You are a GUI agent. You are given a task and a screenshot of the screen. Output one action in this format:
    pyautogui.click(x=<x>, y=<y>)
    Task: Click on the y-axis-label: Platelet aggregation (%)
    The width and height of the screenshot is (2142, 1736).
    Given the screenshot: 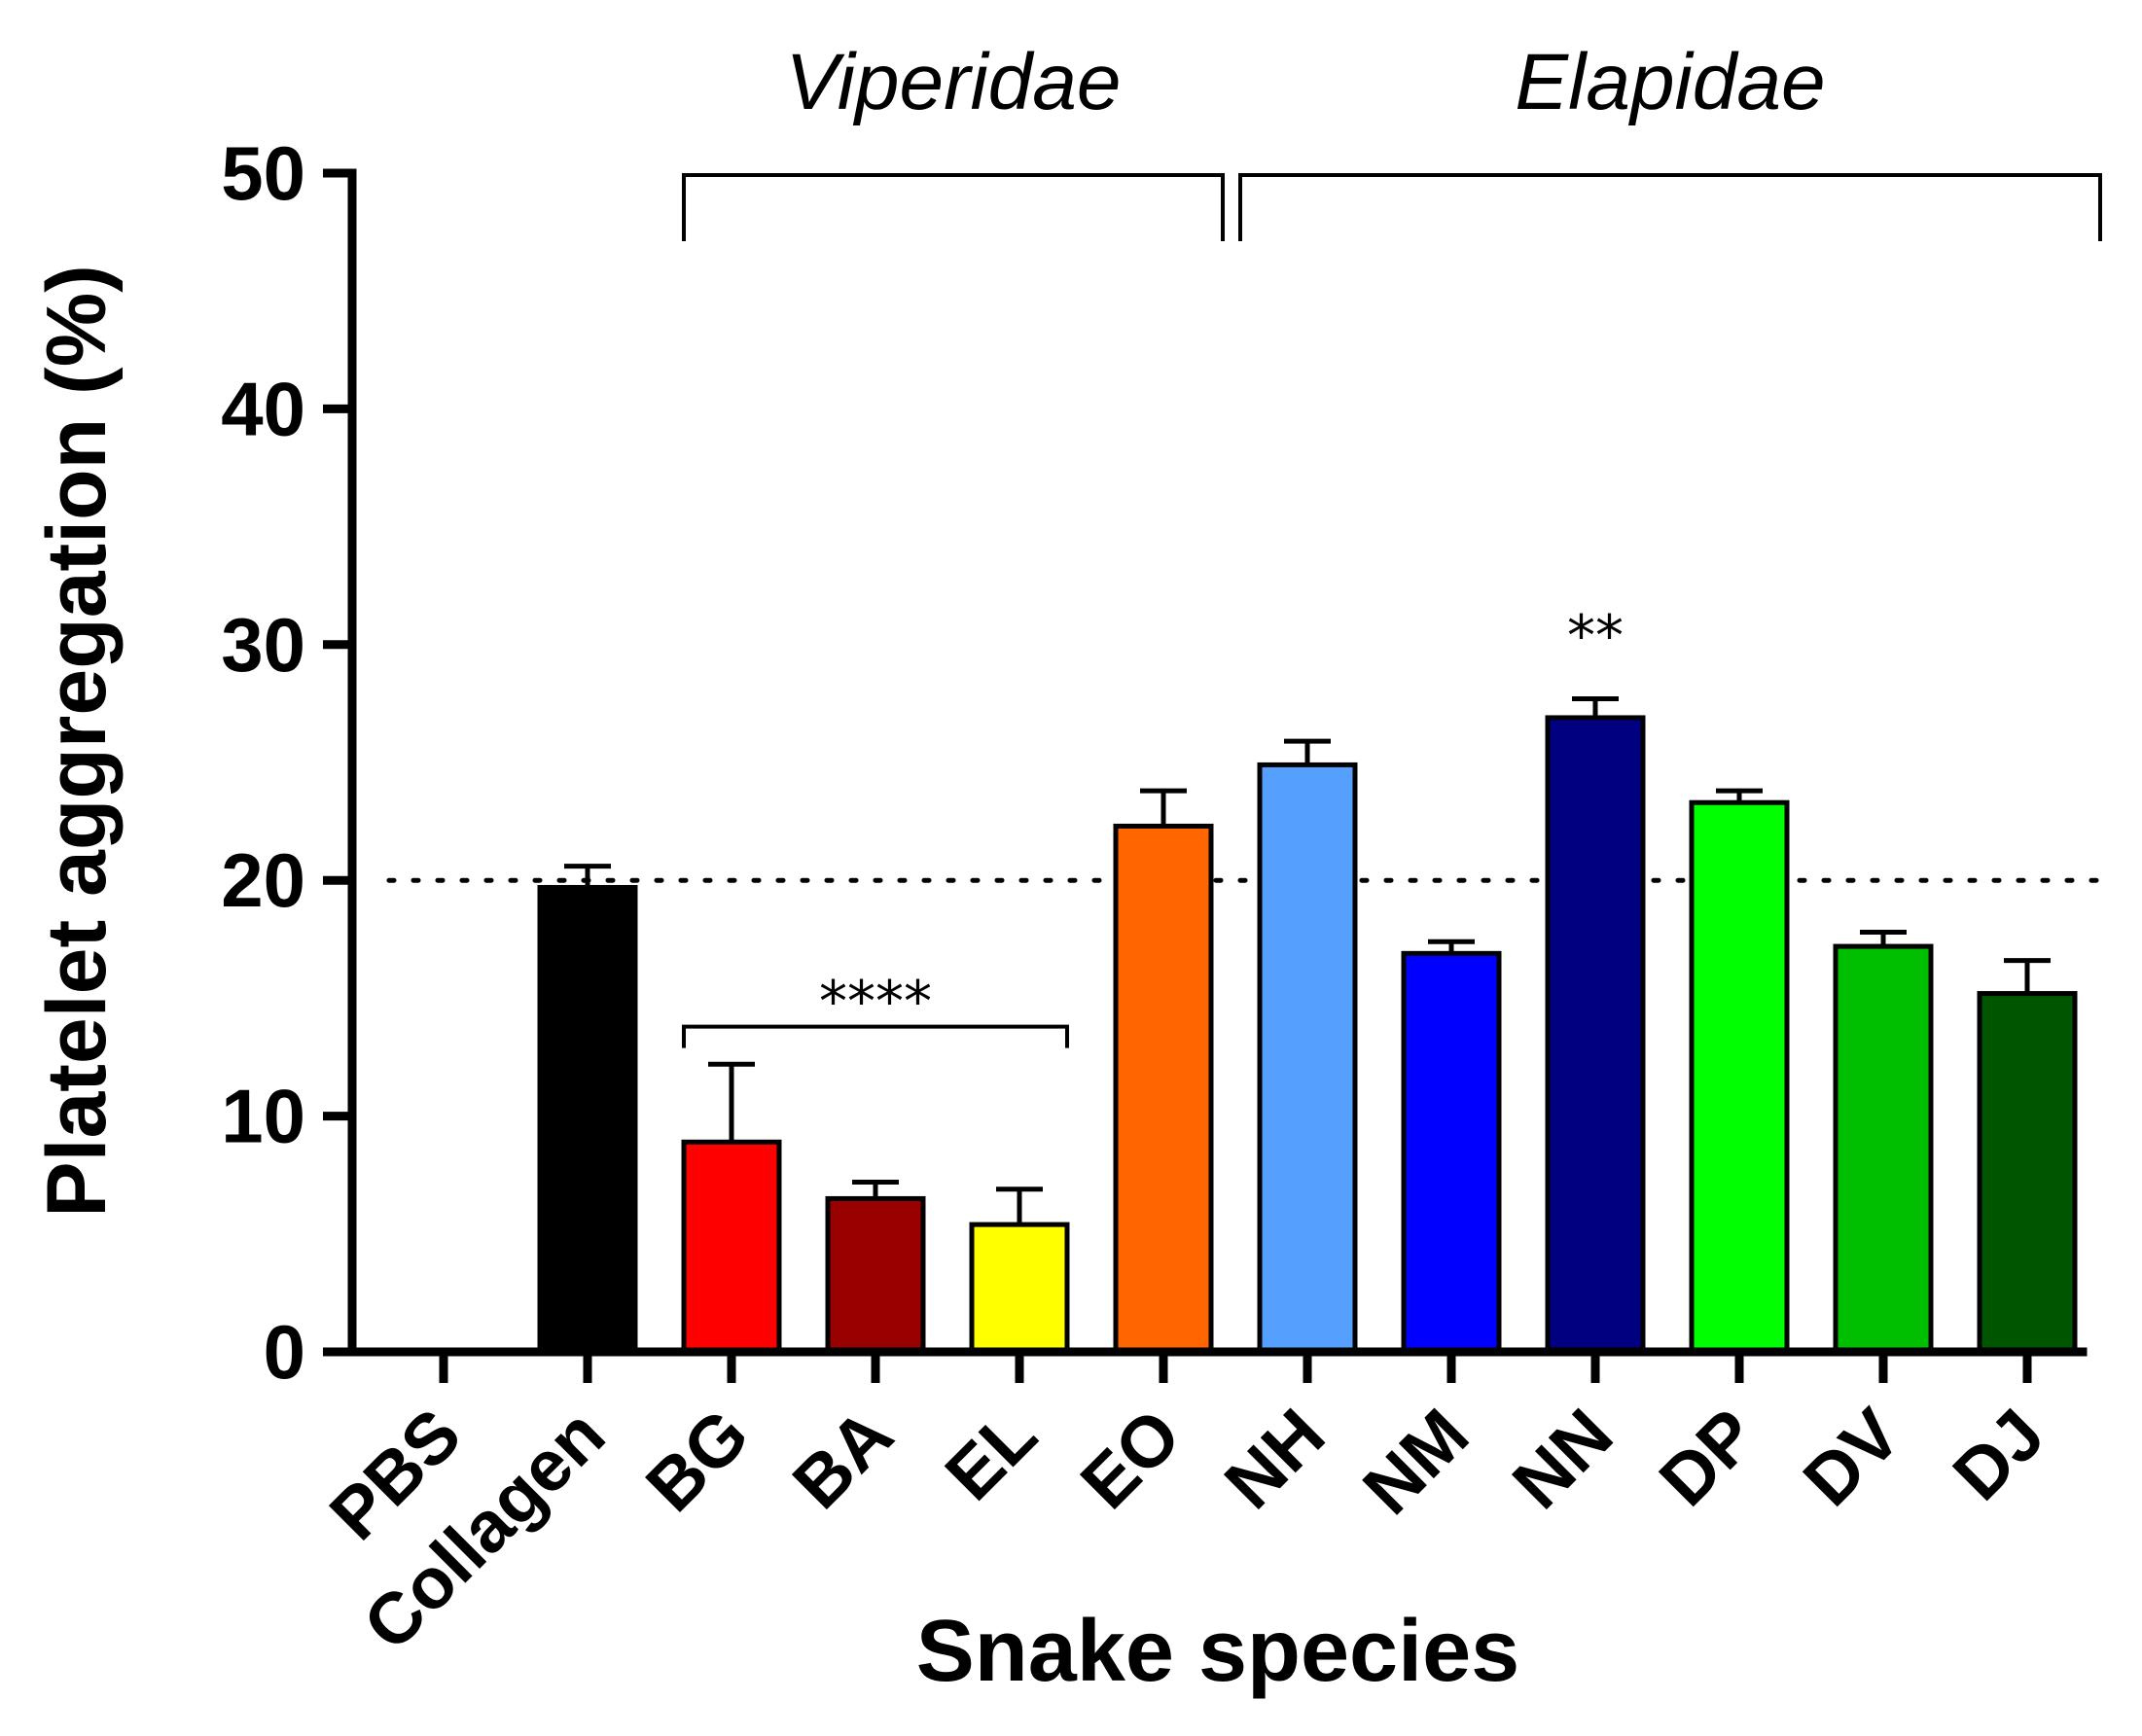 What is the action you would take?
    pyautogui.click(x=77, y=741)
    